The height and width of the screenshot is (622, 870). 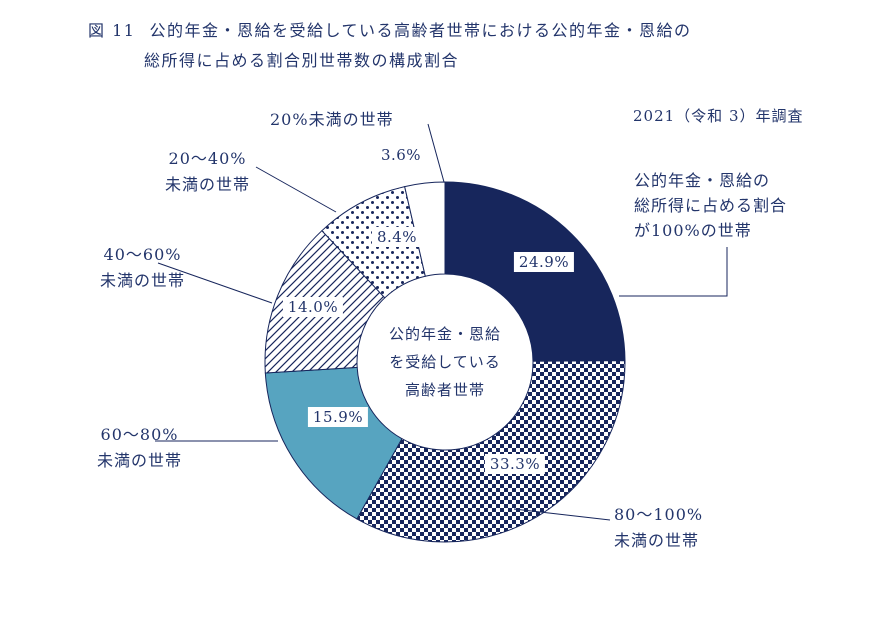 I want to click on label-100-percent: 公的年金・恩給の 総所得に占める割合 が100%の世帯, so click(x=711, y=205).